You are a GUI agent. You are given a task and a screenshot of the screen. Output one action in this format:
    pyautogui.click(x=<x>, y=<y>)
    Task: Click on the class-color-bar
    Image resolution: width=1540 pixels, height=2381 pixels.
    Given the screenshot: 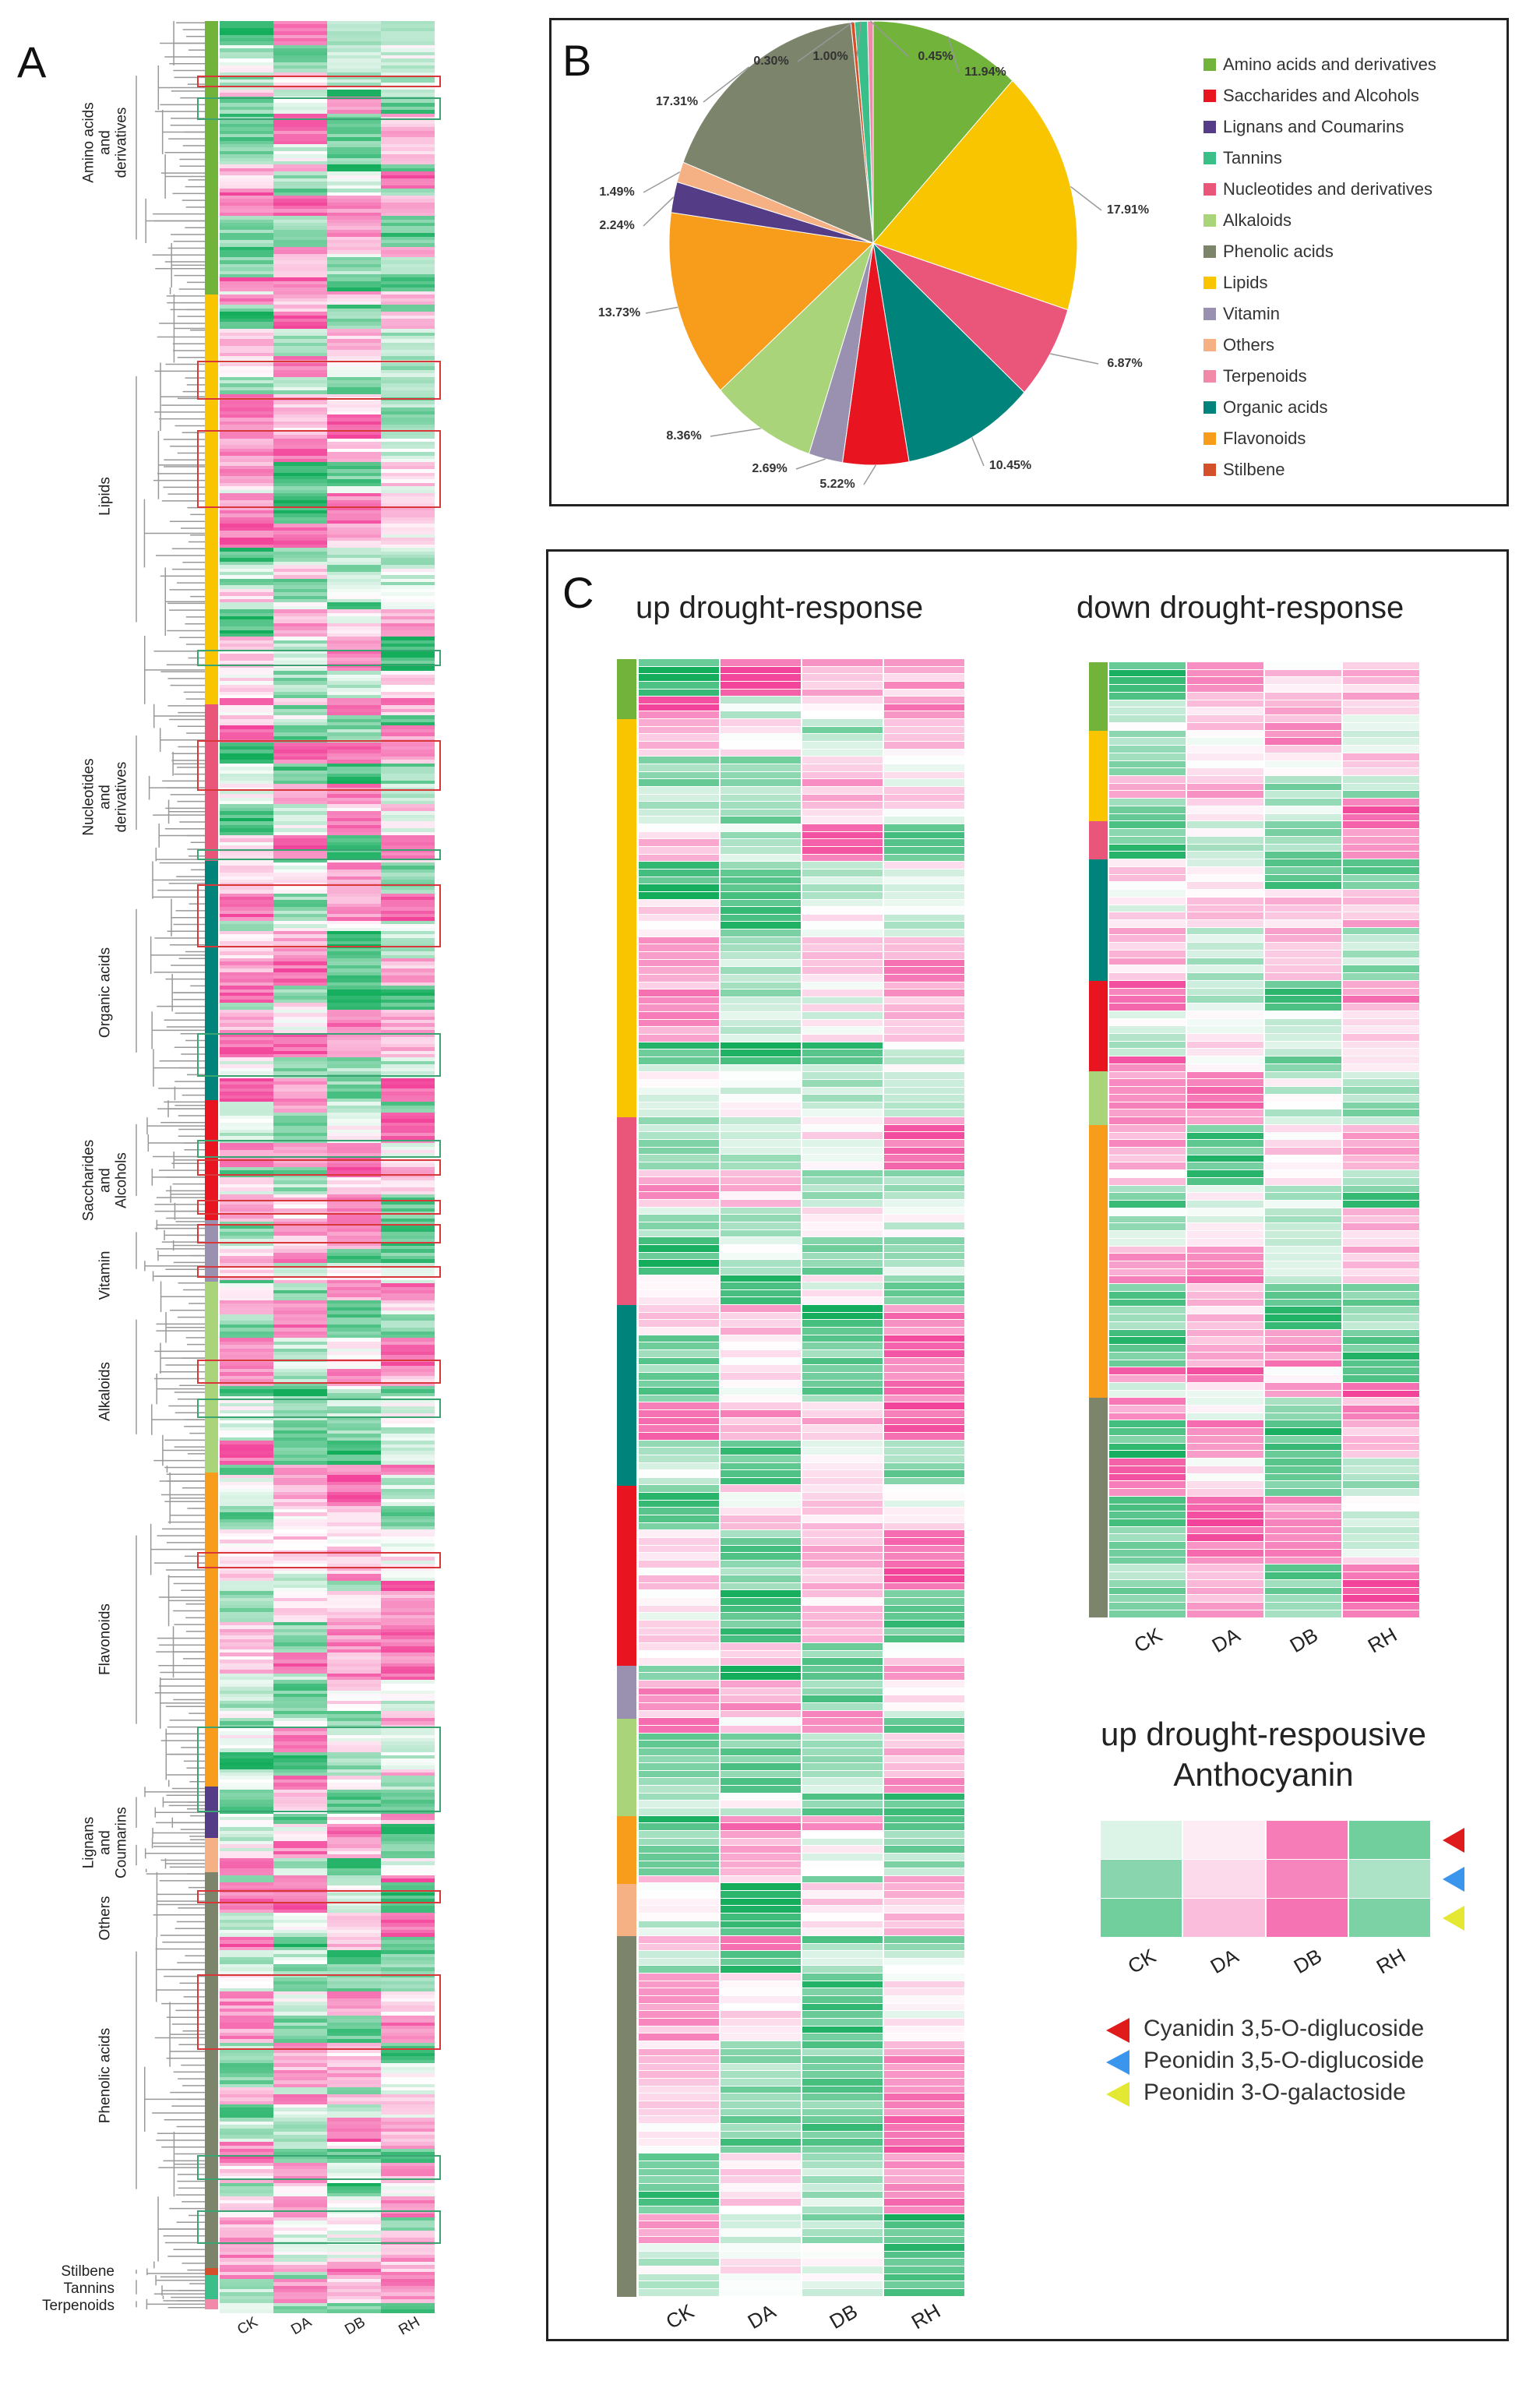 What is the action you would take?
    pyautogui.click(x=211, y=1165)
    